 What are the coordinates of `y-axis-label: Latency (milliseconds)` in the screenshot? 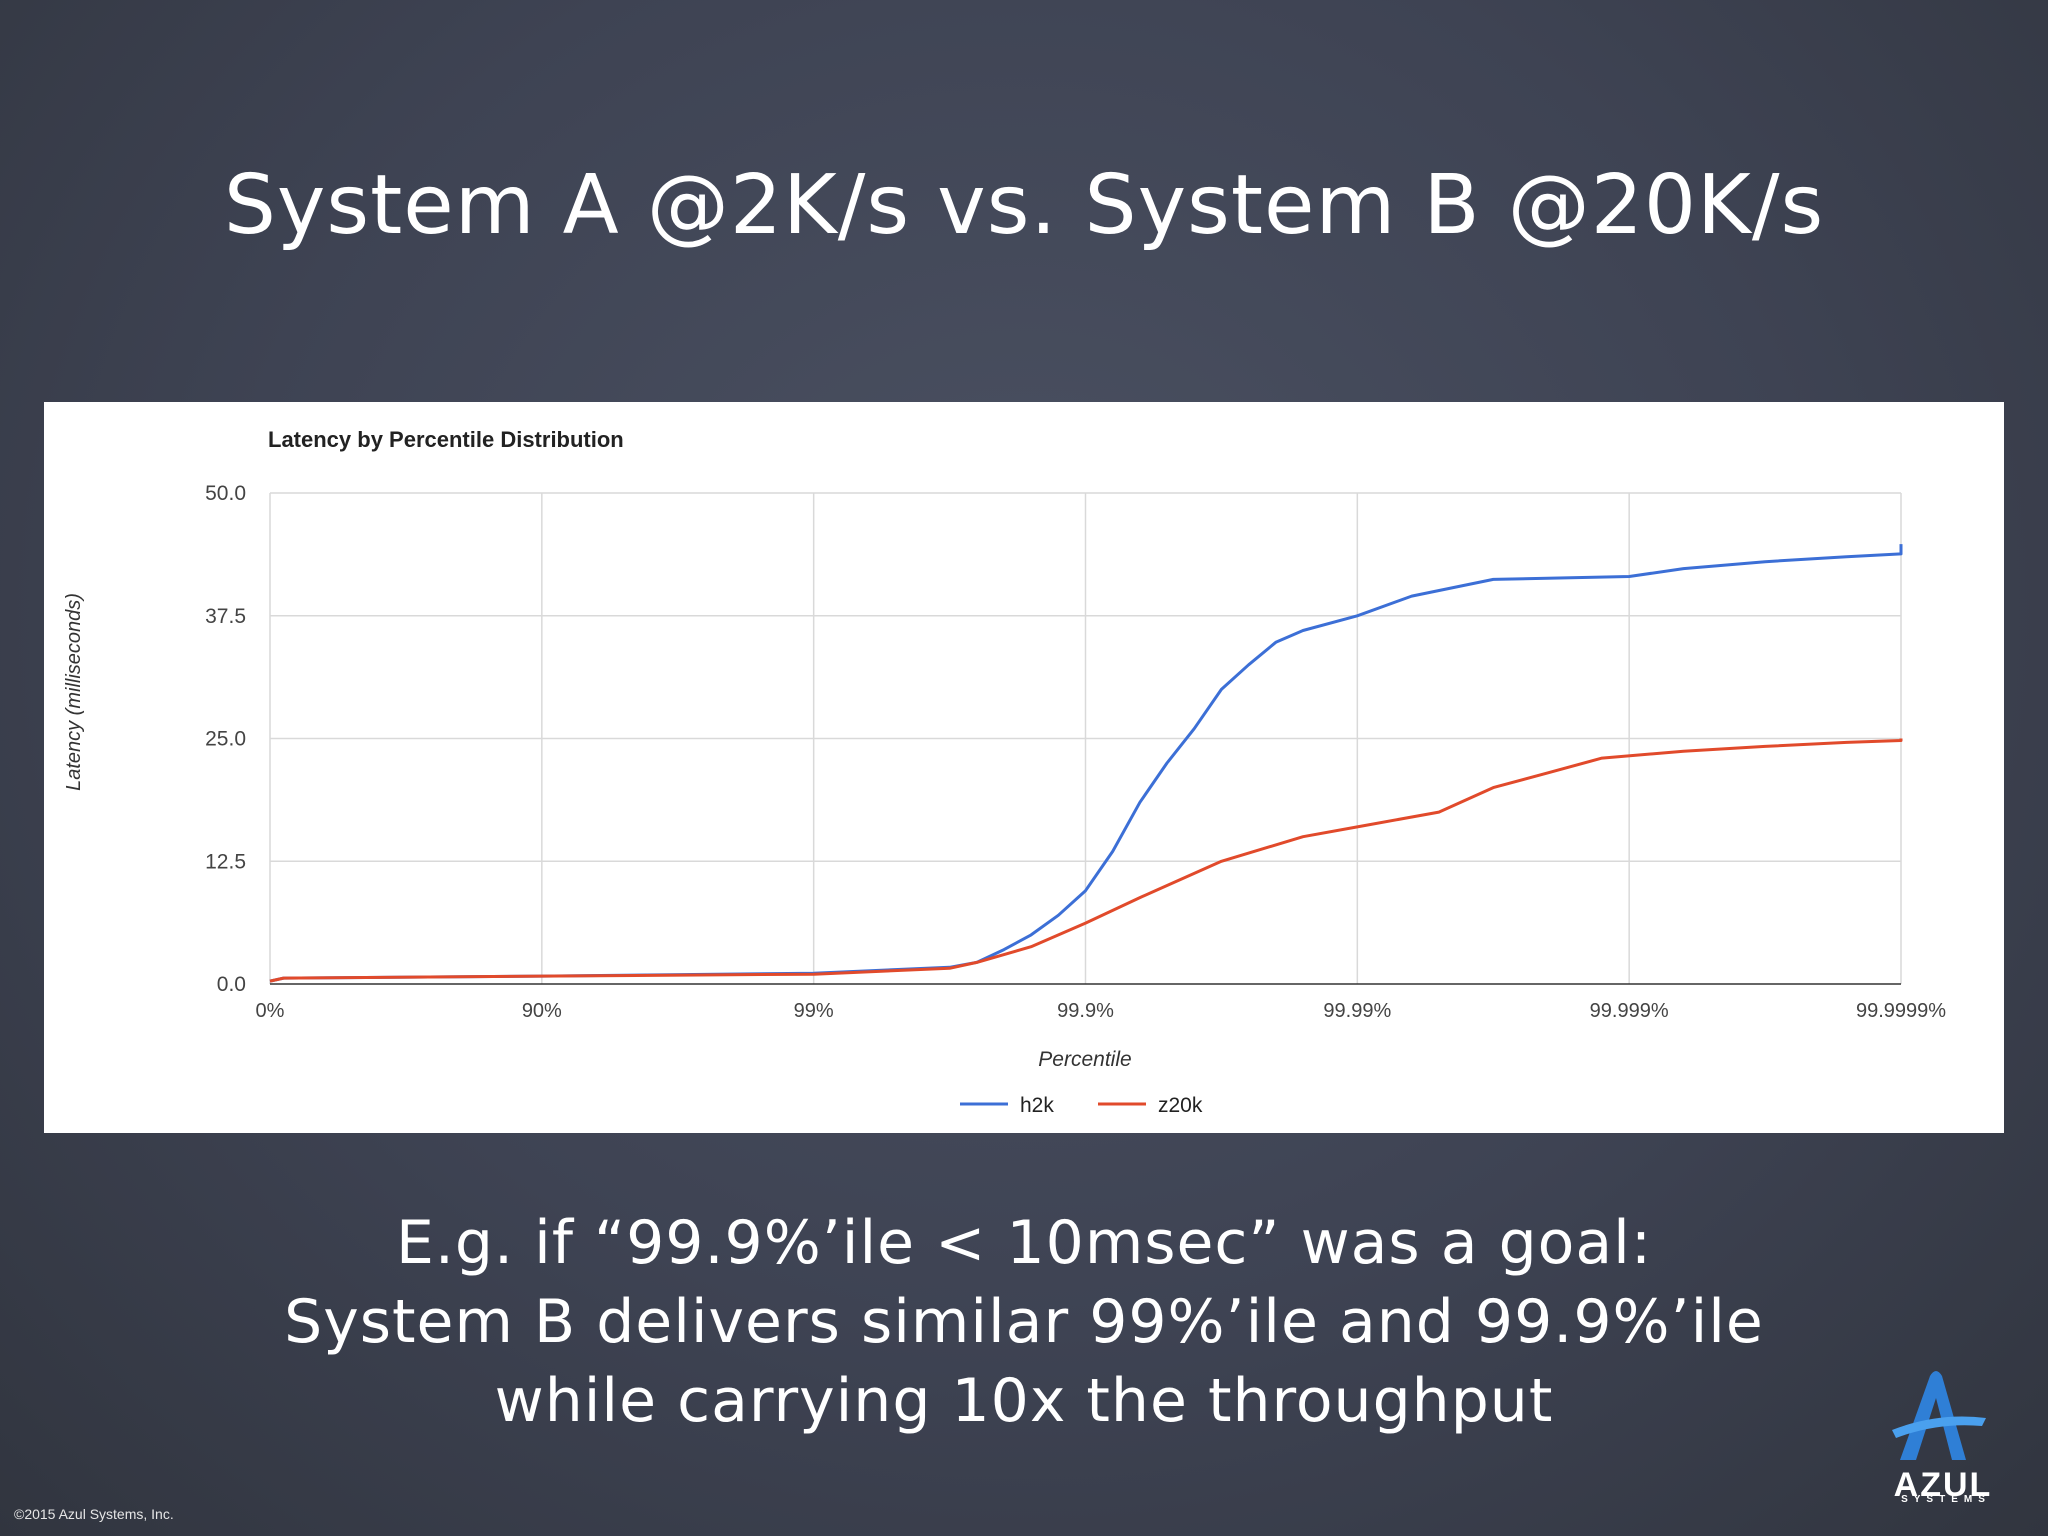 It's located at (74, 692).